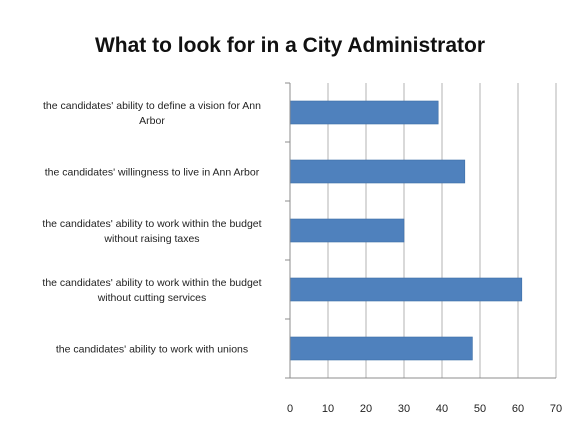 Image resolution: width=567 pixels, height=431 pixels. What do you see at coordinates (556, 409) in the screenshot?
I see `x-tick-label-70: 70` at bounding box center [556, 409].